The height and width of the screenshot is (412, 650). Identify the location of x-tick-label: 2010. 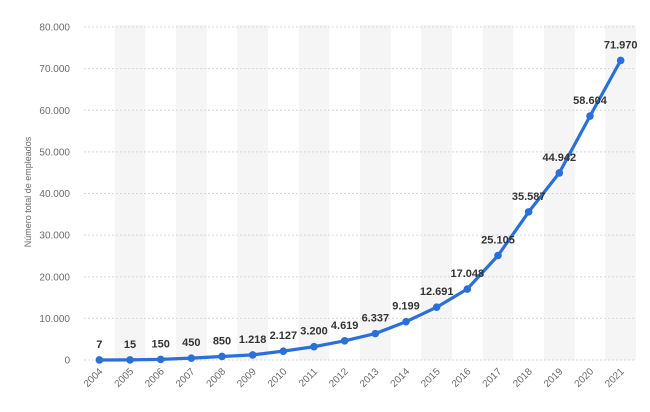
(278, 378).